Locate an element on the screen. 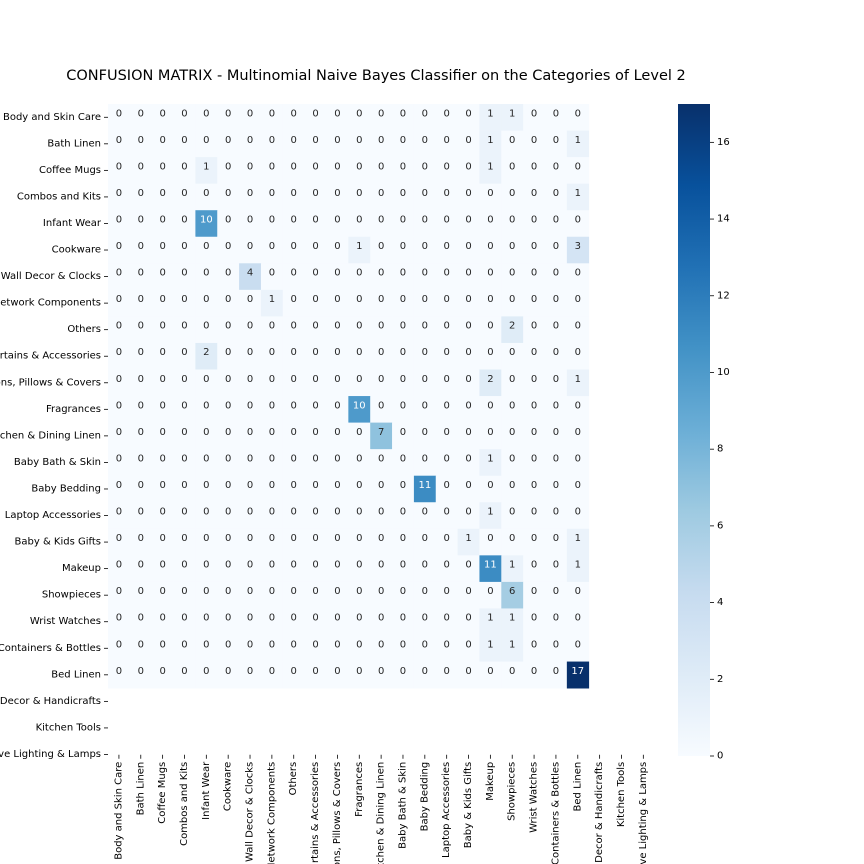 Image resolution: width=864 pixels, height=864 pixels. y-tick-label: Kitchen & Dining Linen is located at coordinates (50, 435).